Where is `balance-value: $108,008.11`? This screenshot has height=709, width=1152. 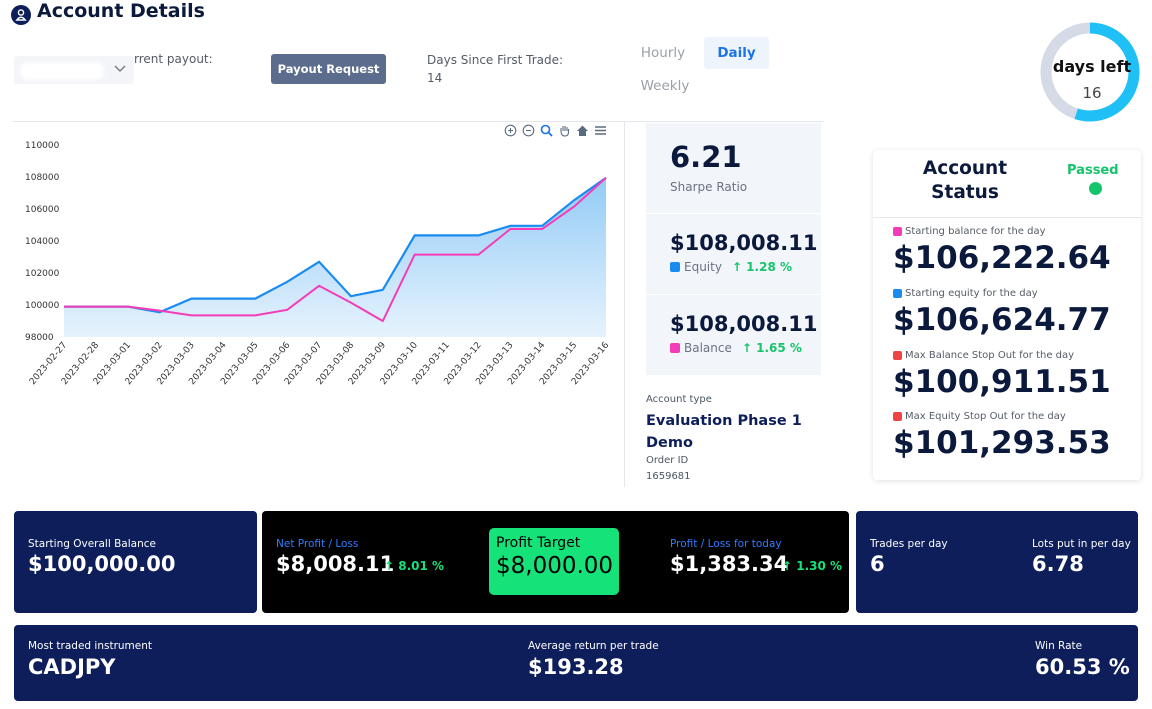
balance-value: $108,008.11 is located at coordinates (744, 324).